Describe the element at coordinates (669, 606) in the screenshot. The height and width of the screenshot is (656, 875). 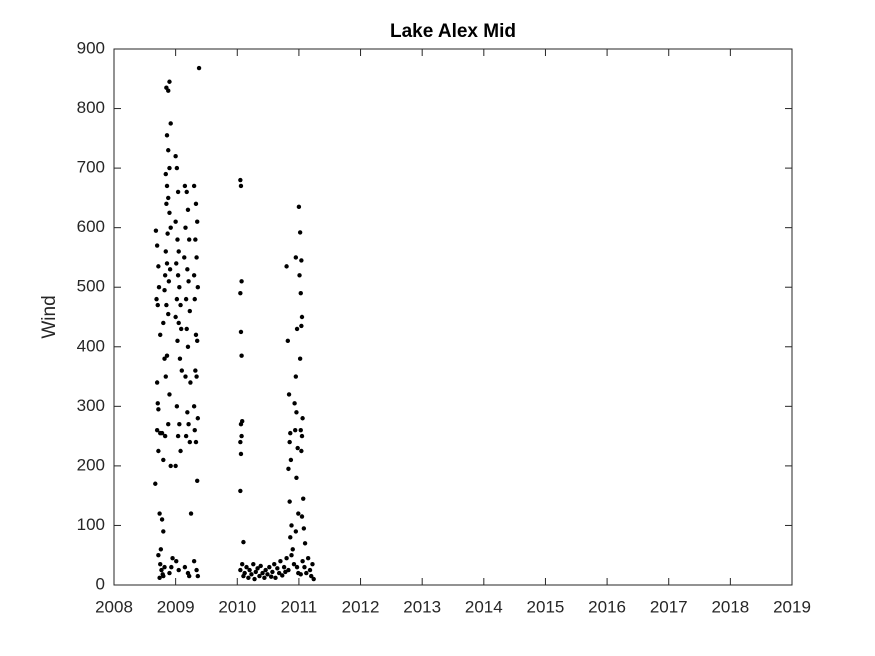
I see `x-tick-label: 2017` at that location.